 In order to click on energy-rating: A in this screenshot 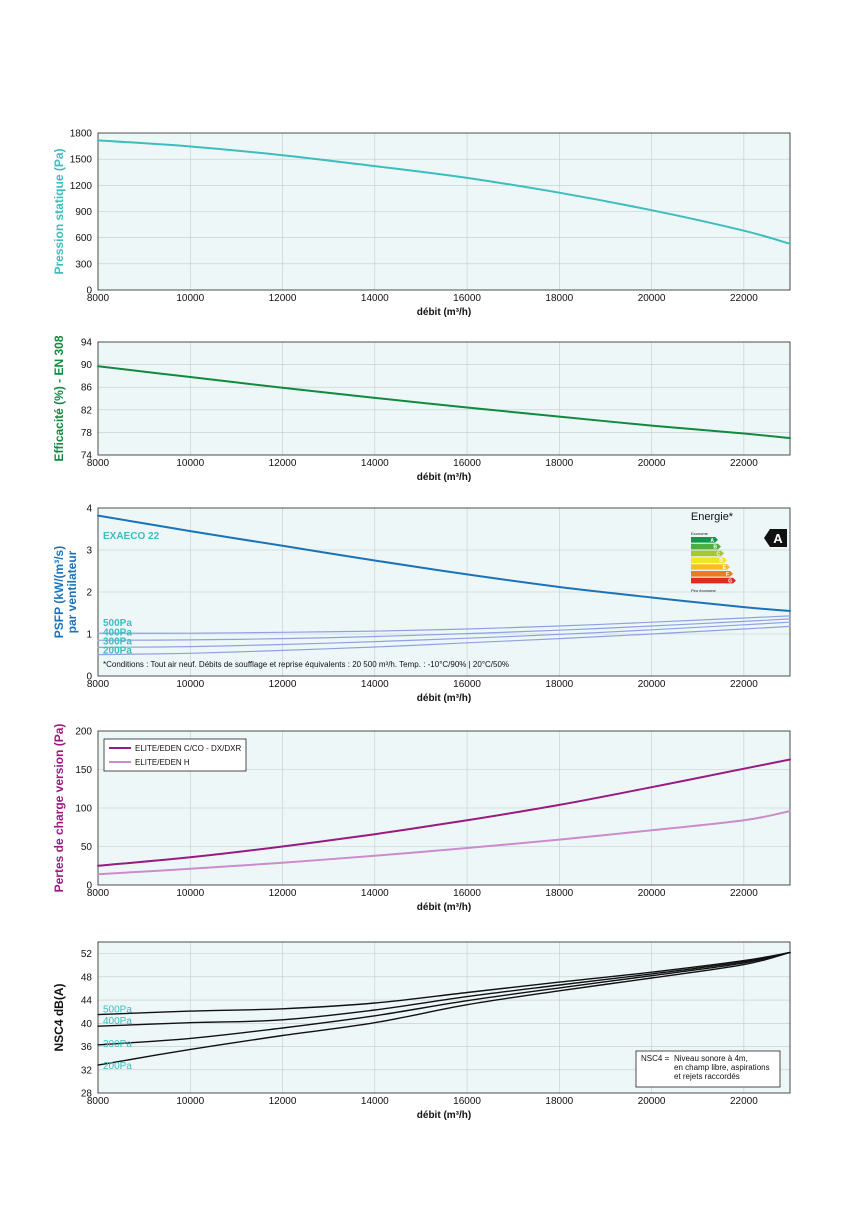, I will do `click(778, 538)`.